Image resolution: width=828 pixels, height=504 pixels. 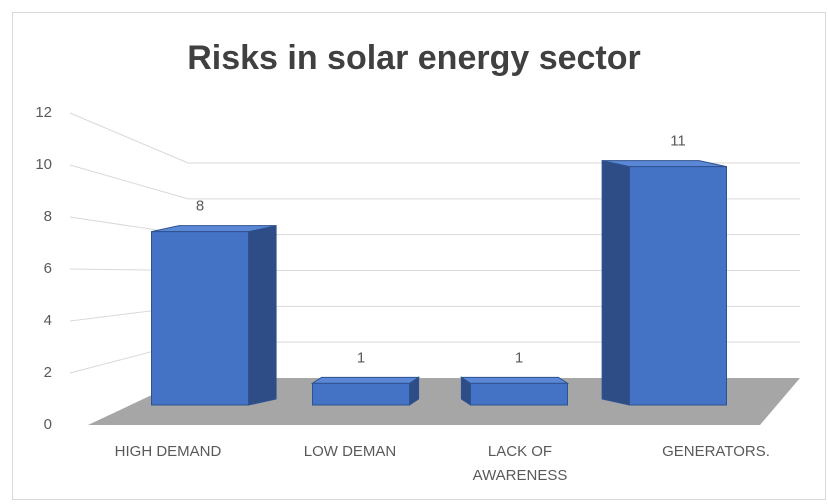 I want to click on x-tick-label: HIGH DEMAND, so click(x=168, y=451).